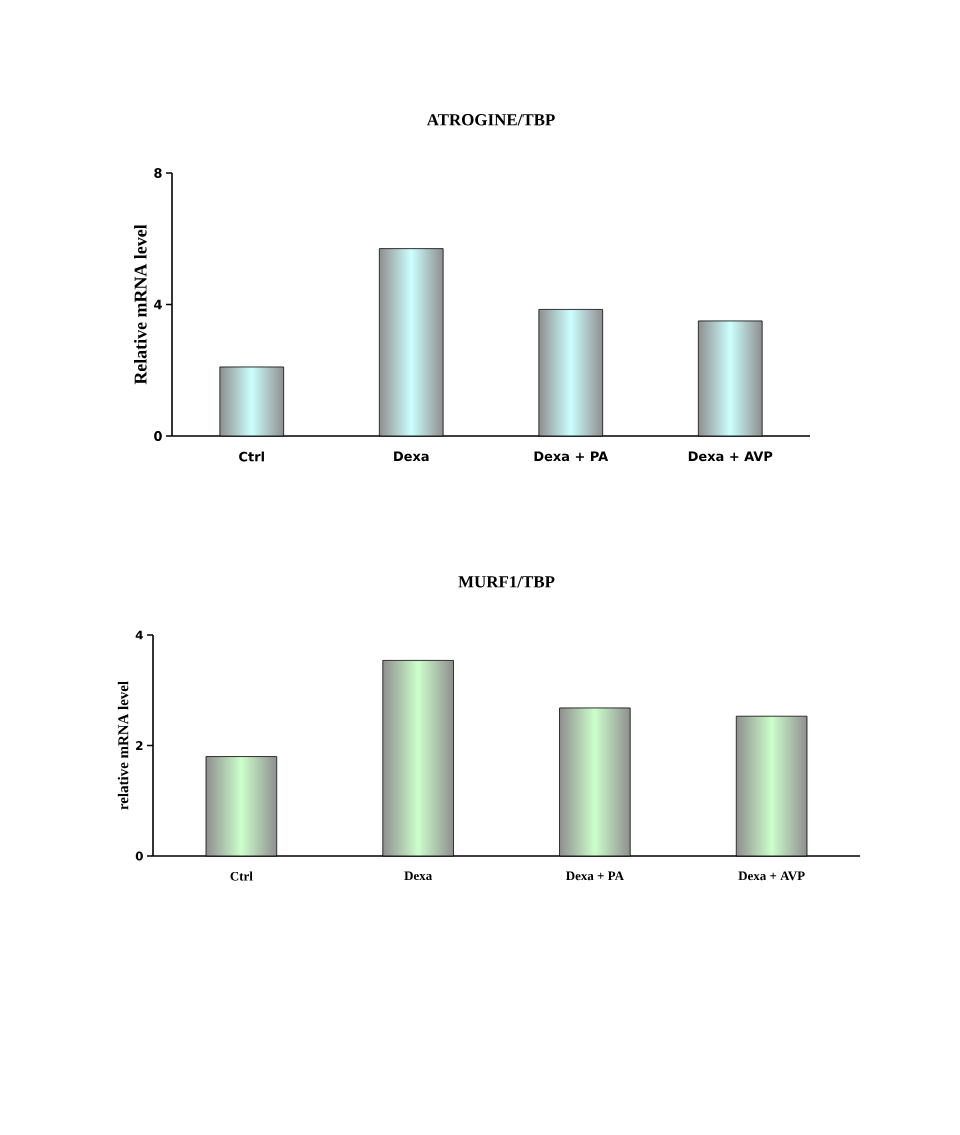 This screenshot has width=960, height=1135. What do you see at coordinates (140, 304) in the screenshot?
I see `y-axis-title: Relative mRNA level` at bounding box center [140, 304].